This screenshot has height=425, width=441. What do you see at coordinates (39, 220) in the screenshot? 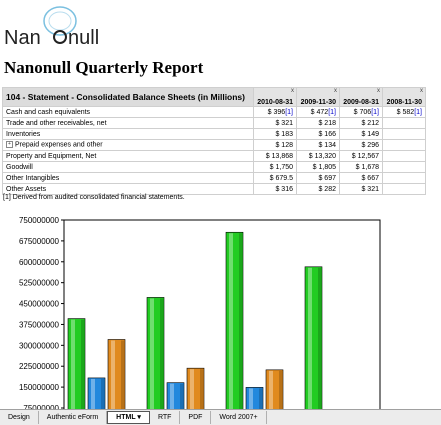
I see `y-tick-label: 750000000` at bounding box center [39, 220].